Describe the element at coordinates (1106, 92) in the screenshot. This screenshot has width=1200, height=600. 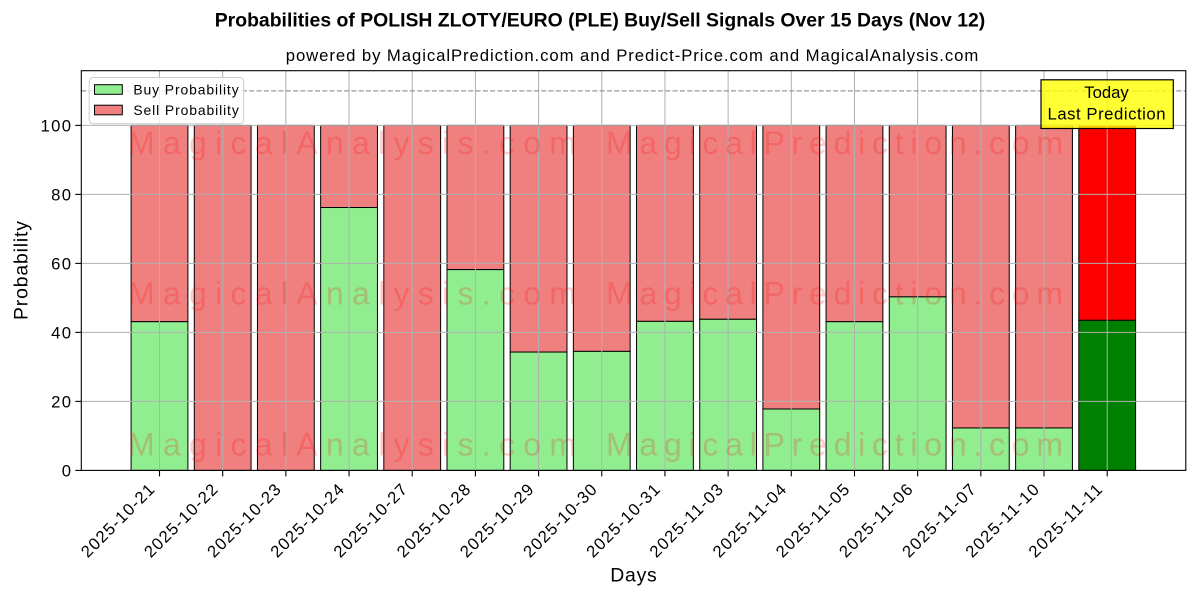
I see `svg-text: Today` at that location.